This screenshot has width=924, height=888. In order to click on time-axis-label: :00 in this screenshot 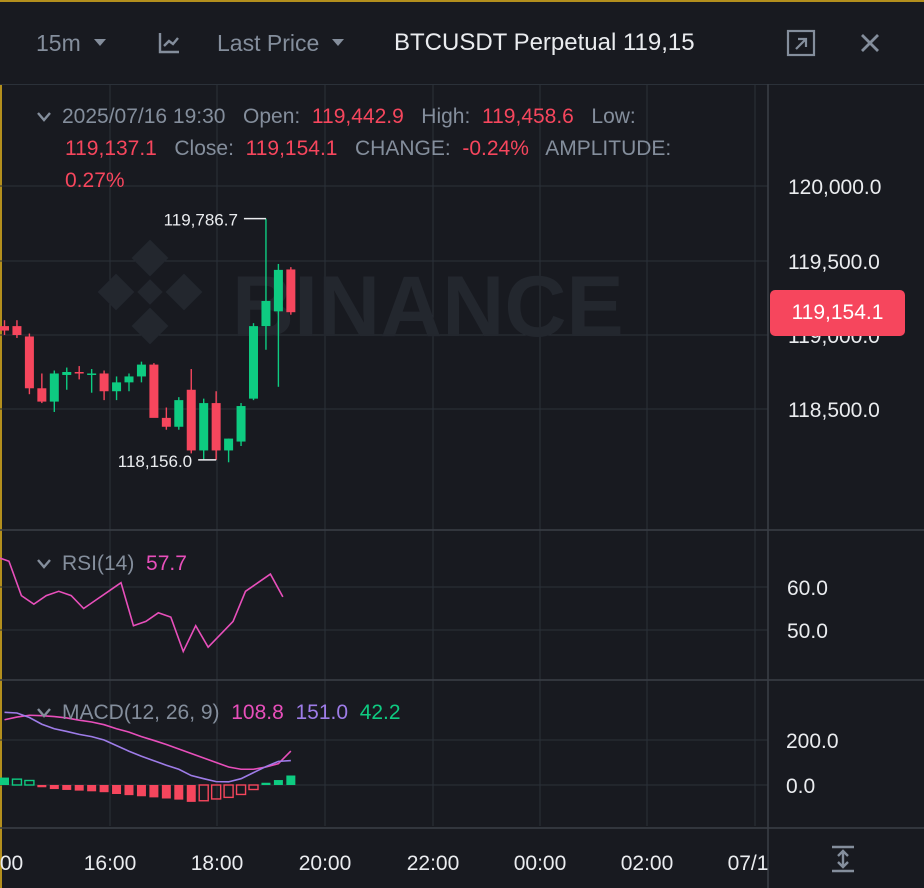, I will do `click(11, 863)`.